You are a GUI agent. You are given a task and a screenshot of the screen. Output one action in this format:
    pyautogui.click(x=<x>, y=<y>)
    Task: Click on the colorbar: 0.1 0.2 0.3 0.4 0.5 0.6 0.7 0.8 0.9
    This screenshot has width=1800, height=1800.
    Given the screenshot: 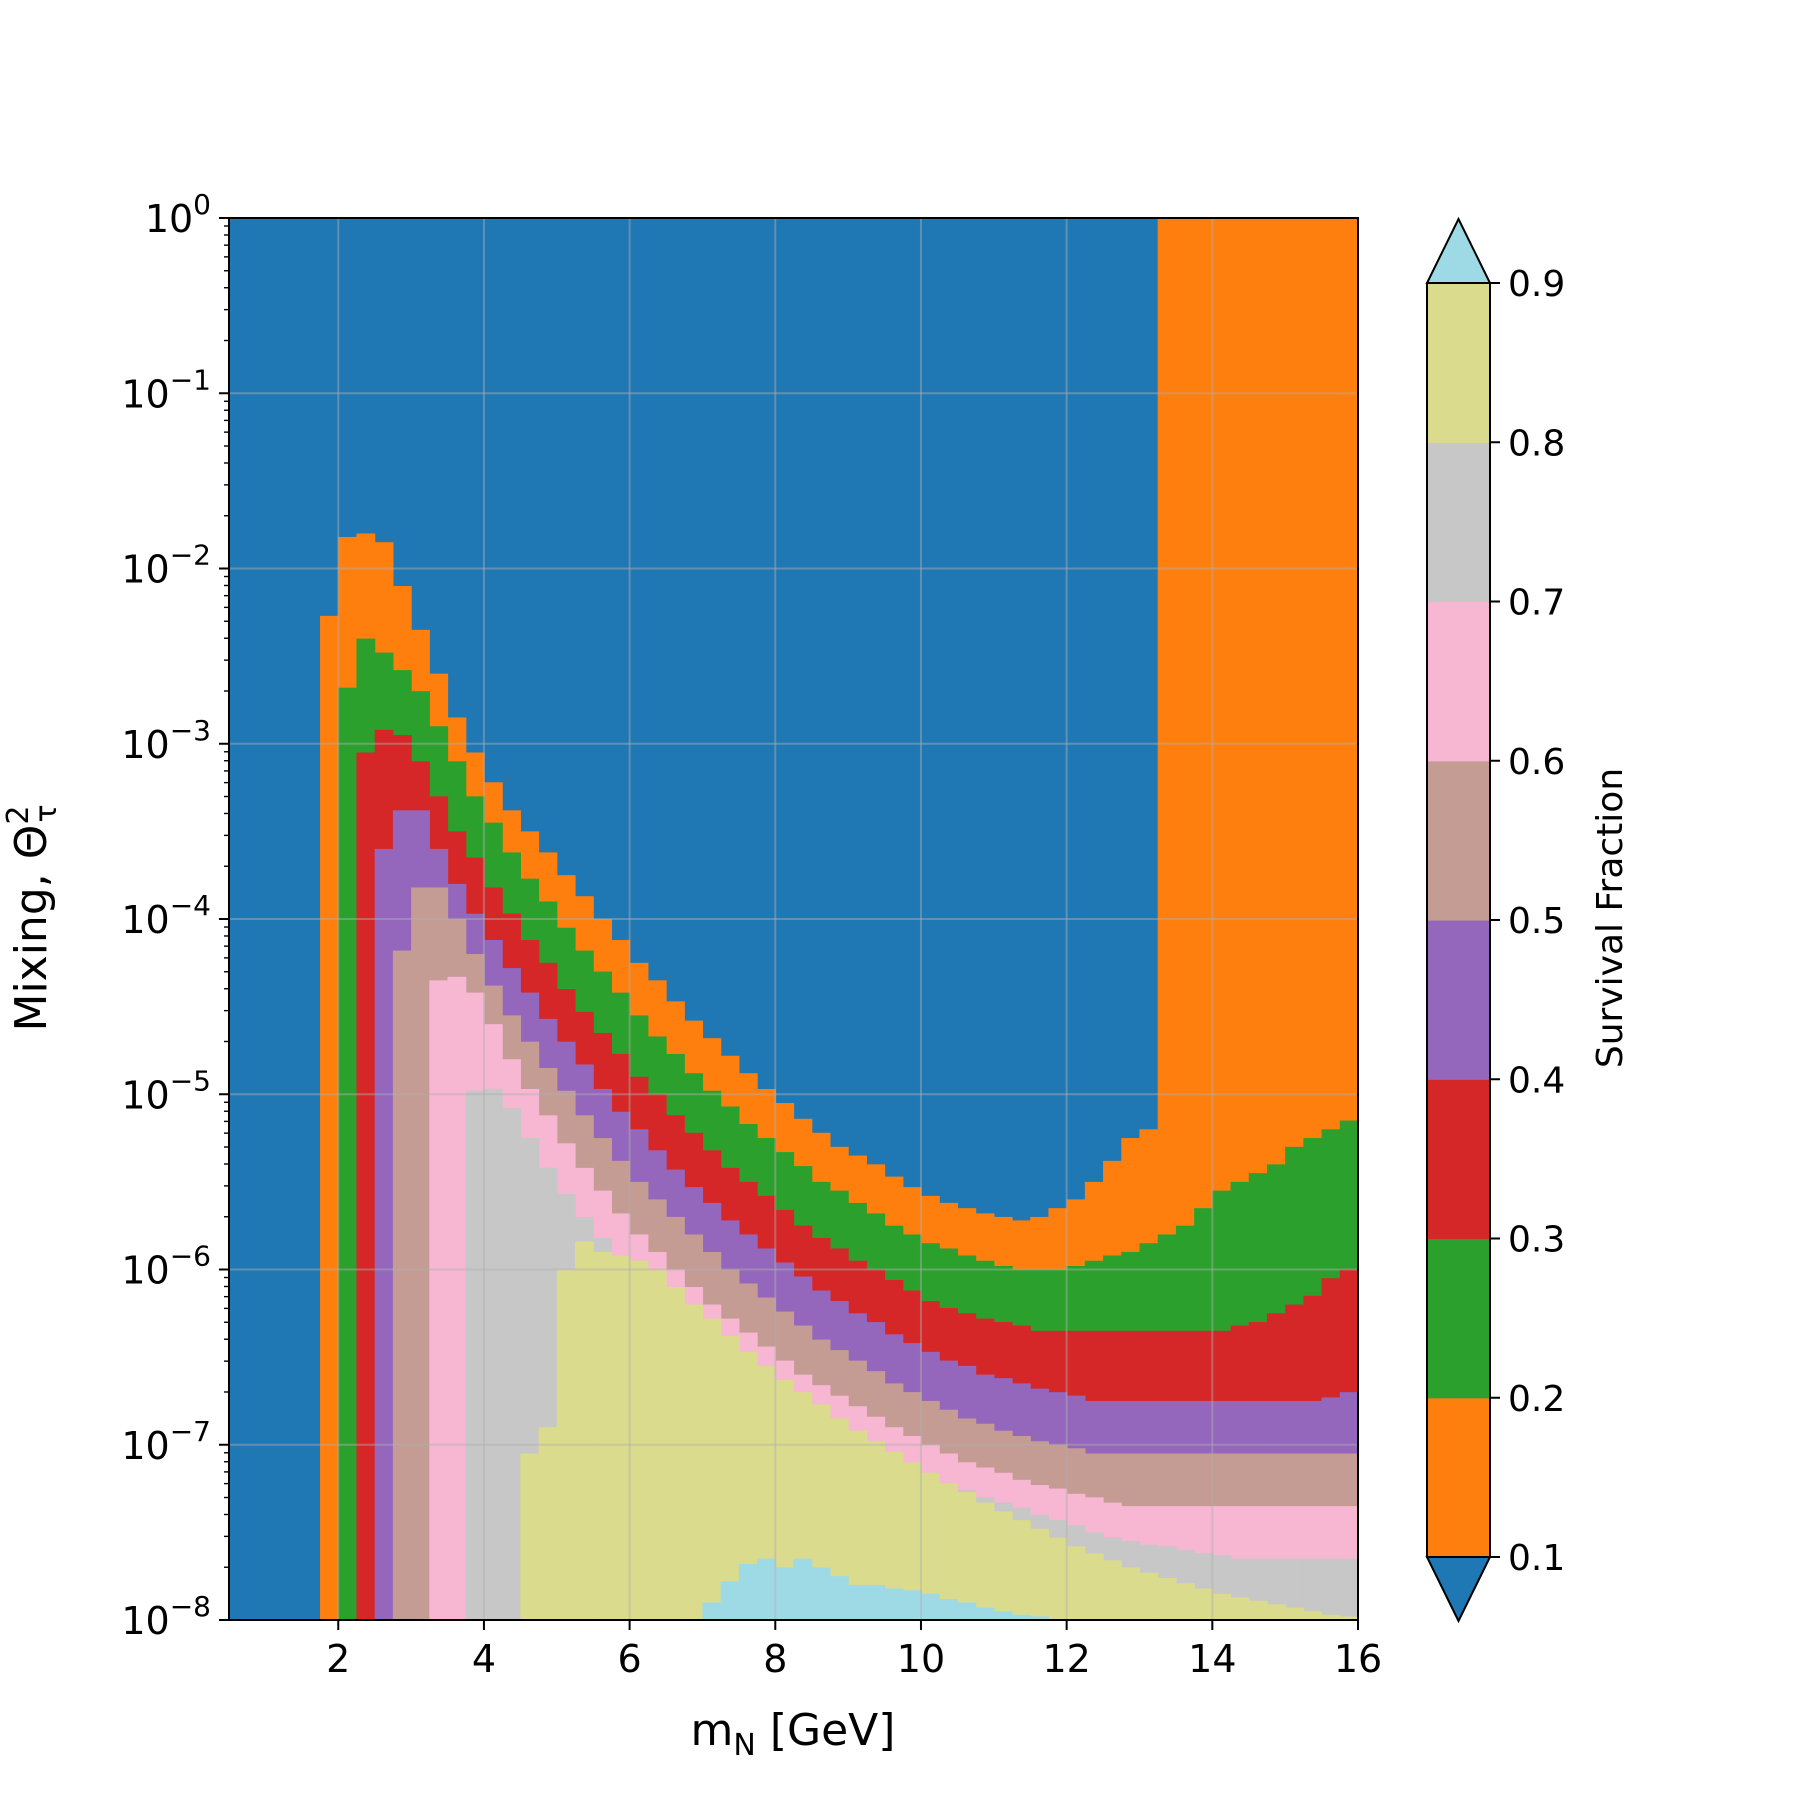 What is the action you would take?
    pyautogui.click(x=1495, y=920)
    